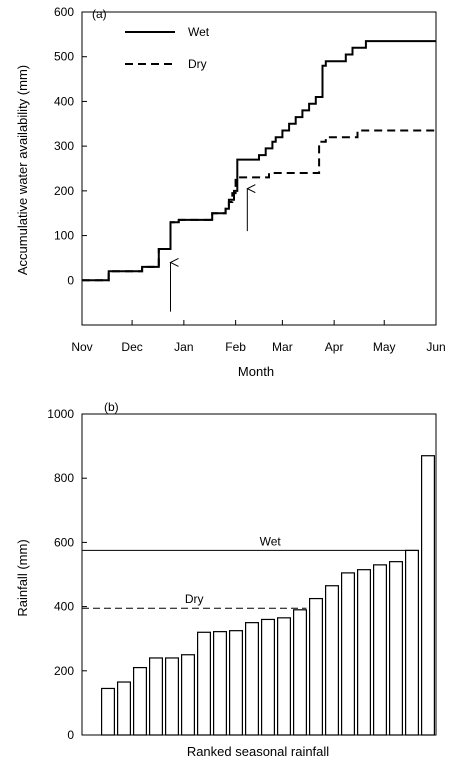  What do you see at coordinates (256, 371) in the screenshot?
I see `panel-a-x-axis-label: Month` at bounding box center [256, 371].